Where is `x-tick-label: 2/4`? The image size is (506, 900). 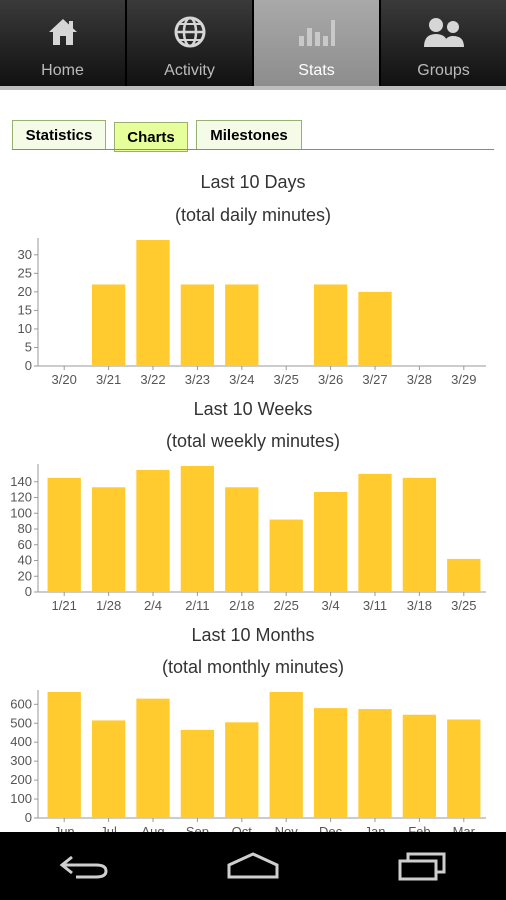
x-tick-label: 2/4 is located at coordinates (153, 605).